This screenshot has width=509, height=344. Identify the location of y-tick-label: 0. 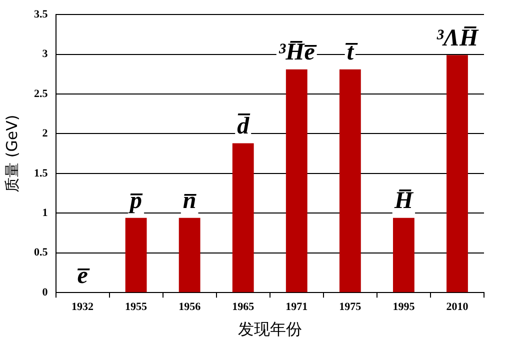
(45, 292).